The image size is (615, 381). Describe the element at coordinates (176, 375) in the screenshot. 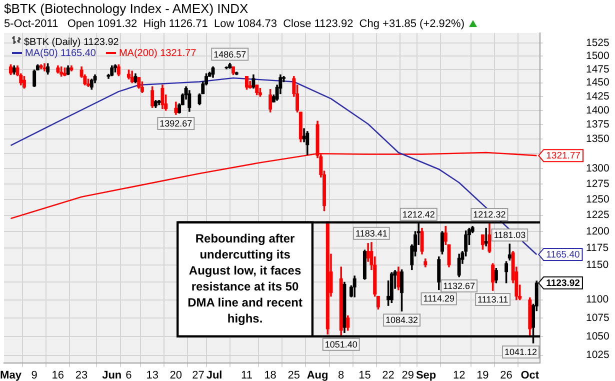

I see `x-tick-label: 20` at that location.